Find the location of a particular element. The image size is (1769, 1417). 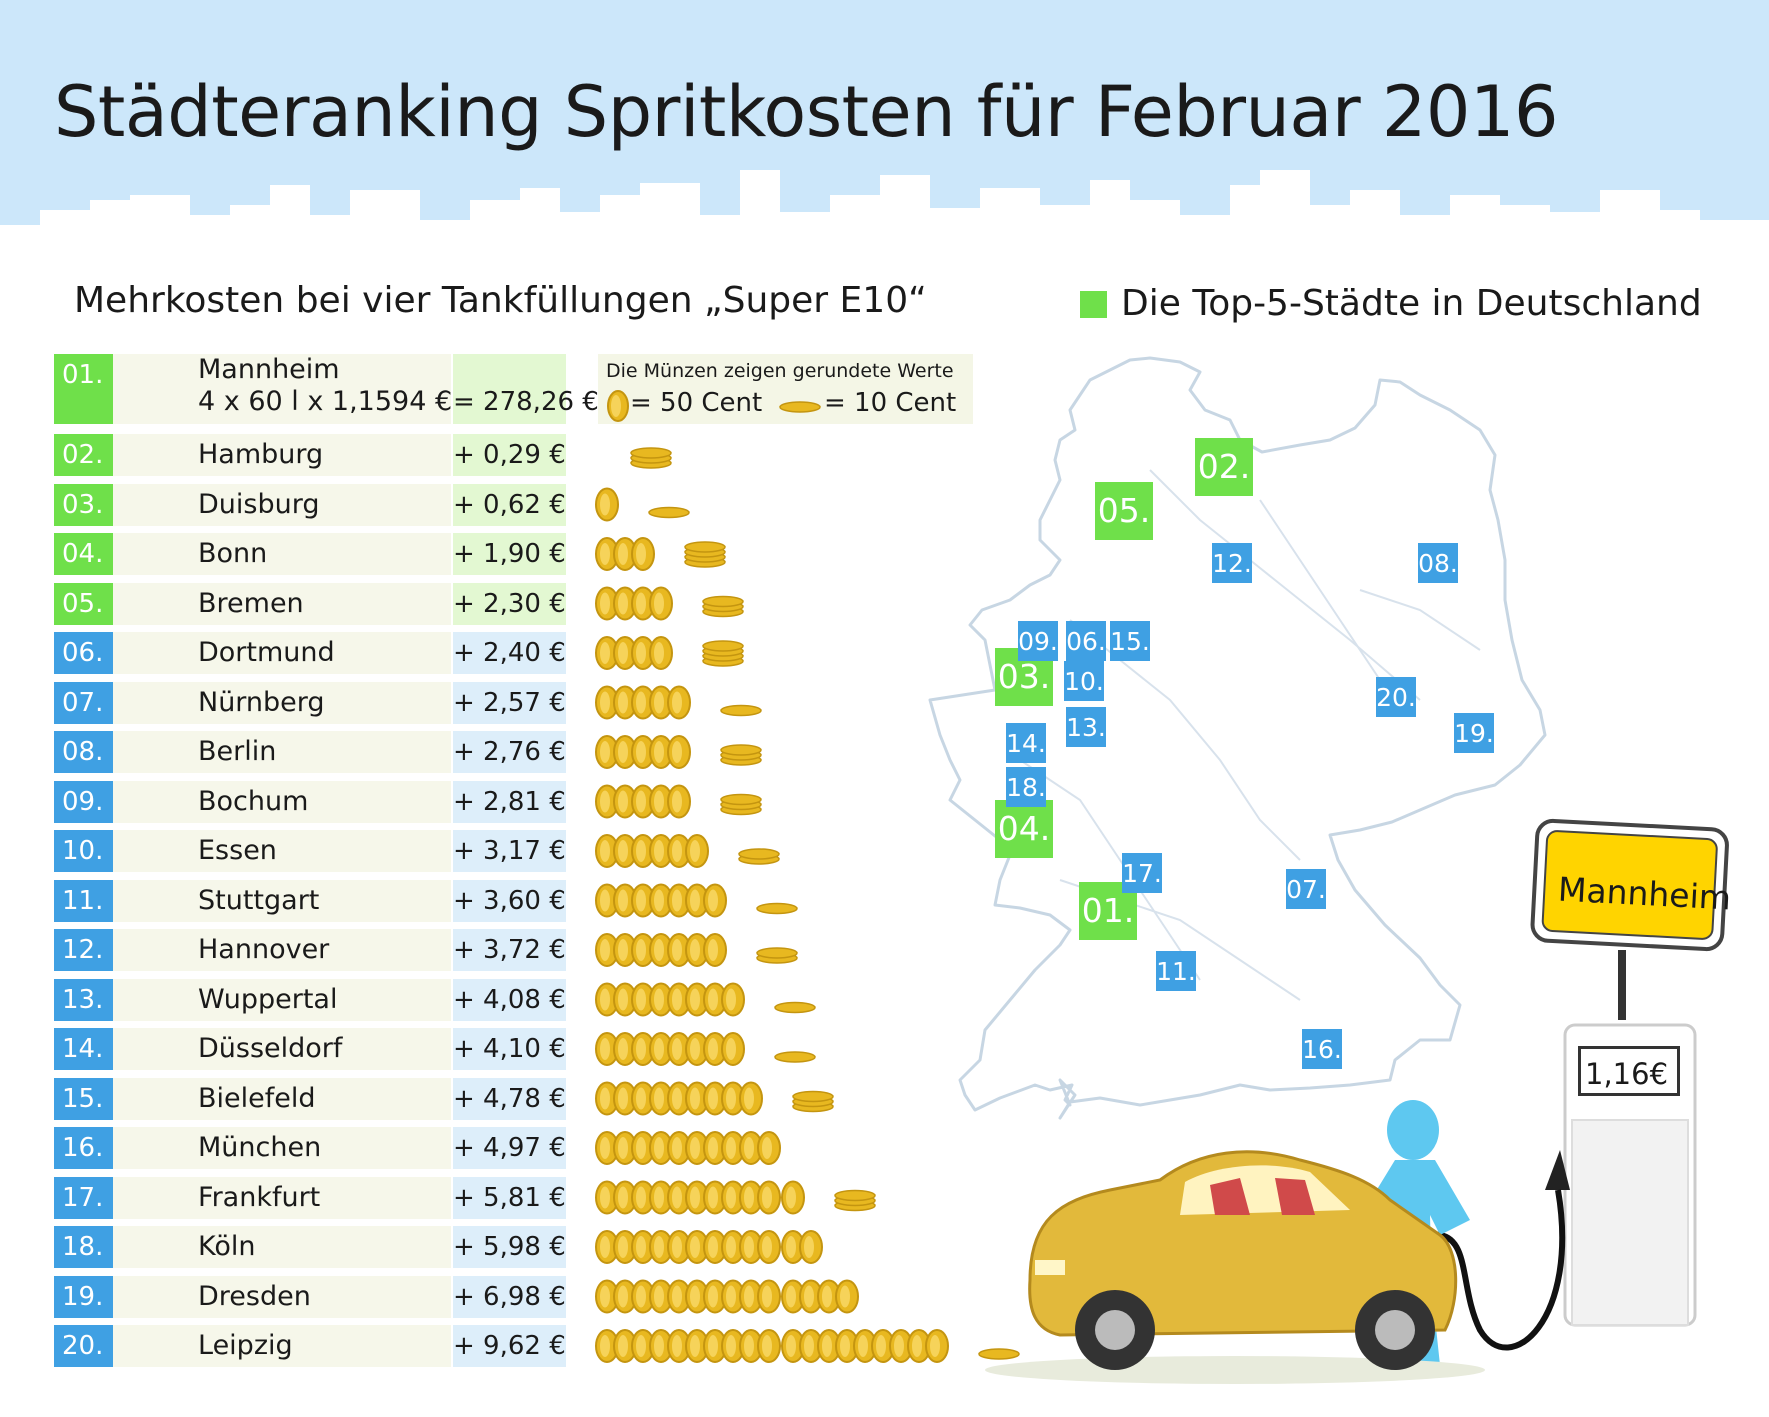

city-name: München is located at coordinates (282, 1148).